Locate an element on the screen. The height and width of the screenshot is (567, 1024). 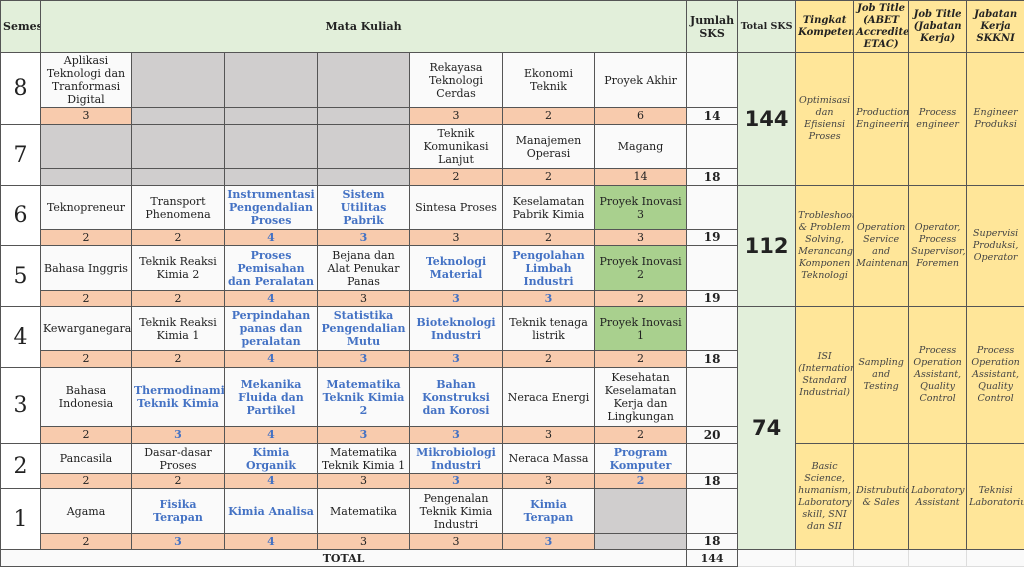
career-skkni: Teknisi Laboratorium is located at coordinates (995, 496).